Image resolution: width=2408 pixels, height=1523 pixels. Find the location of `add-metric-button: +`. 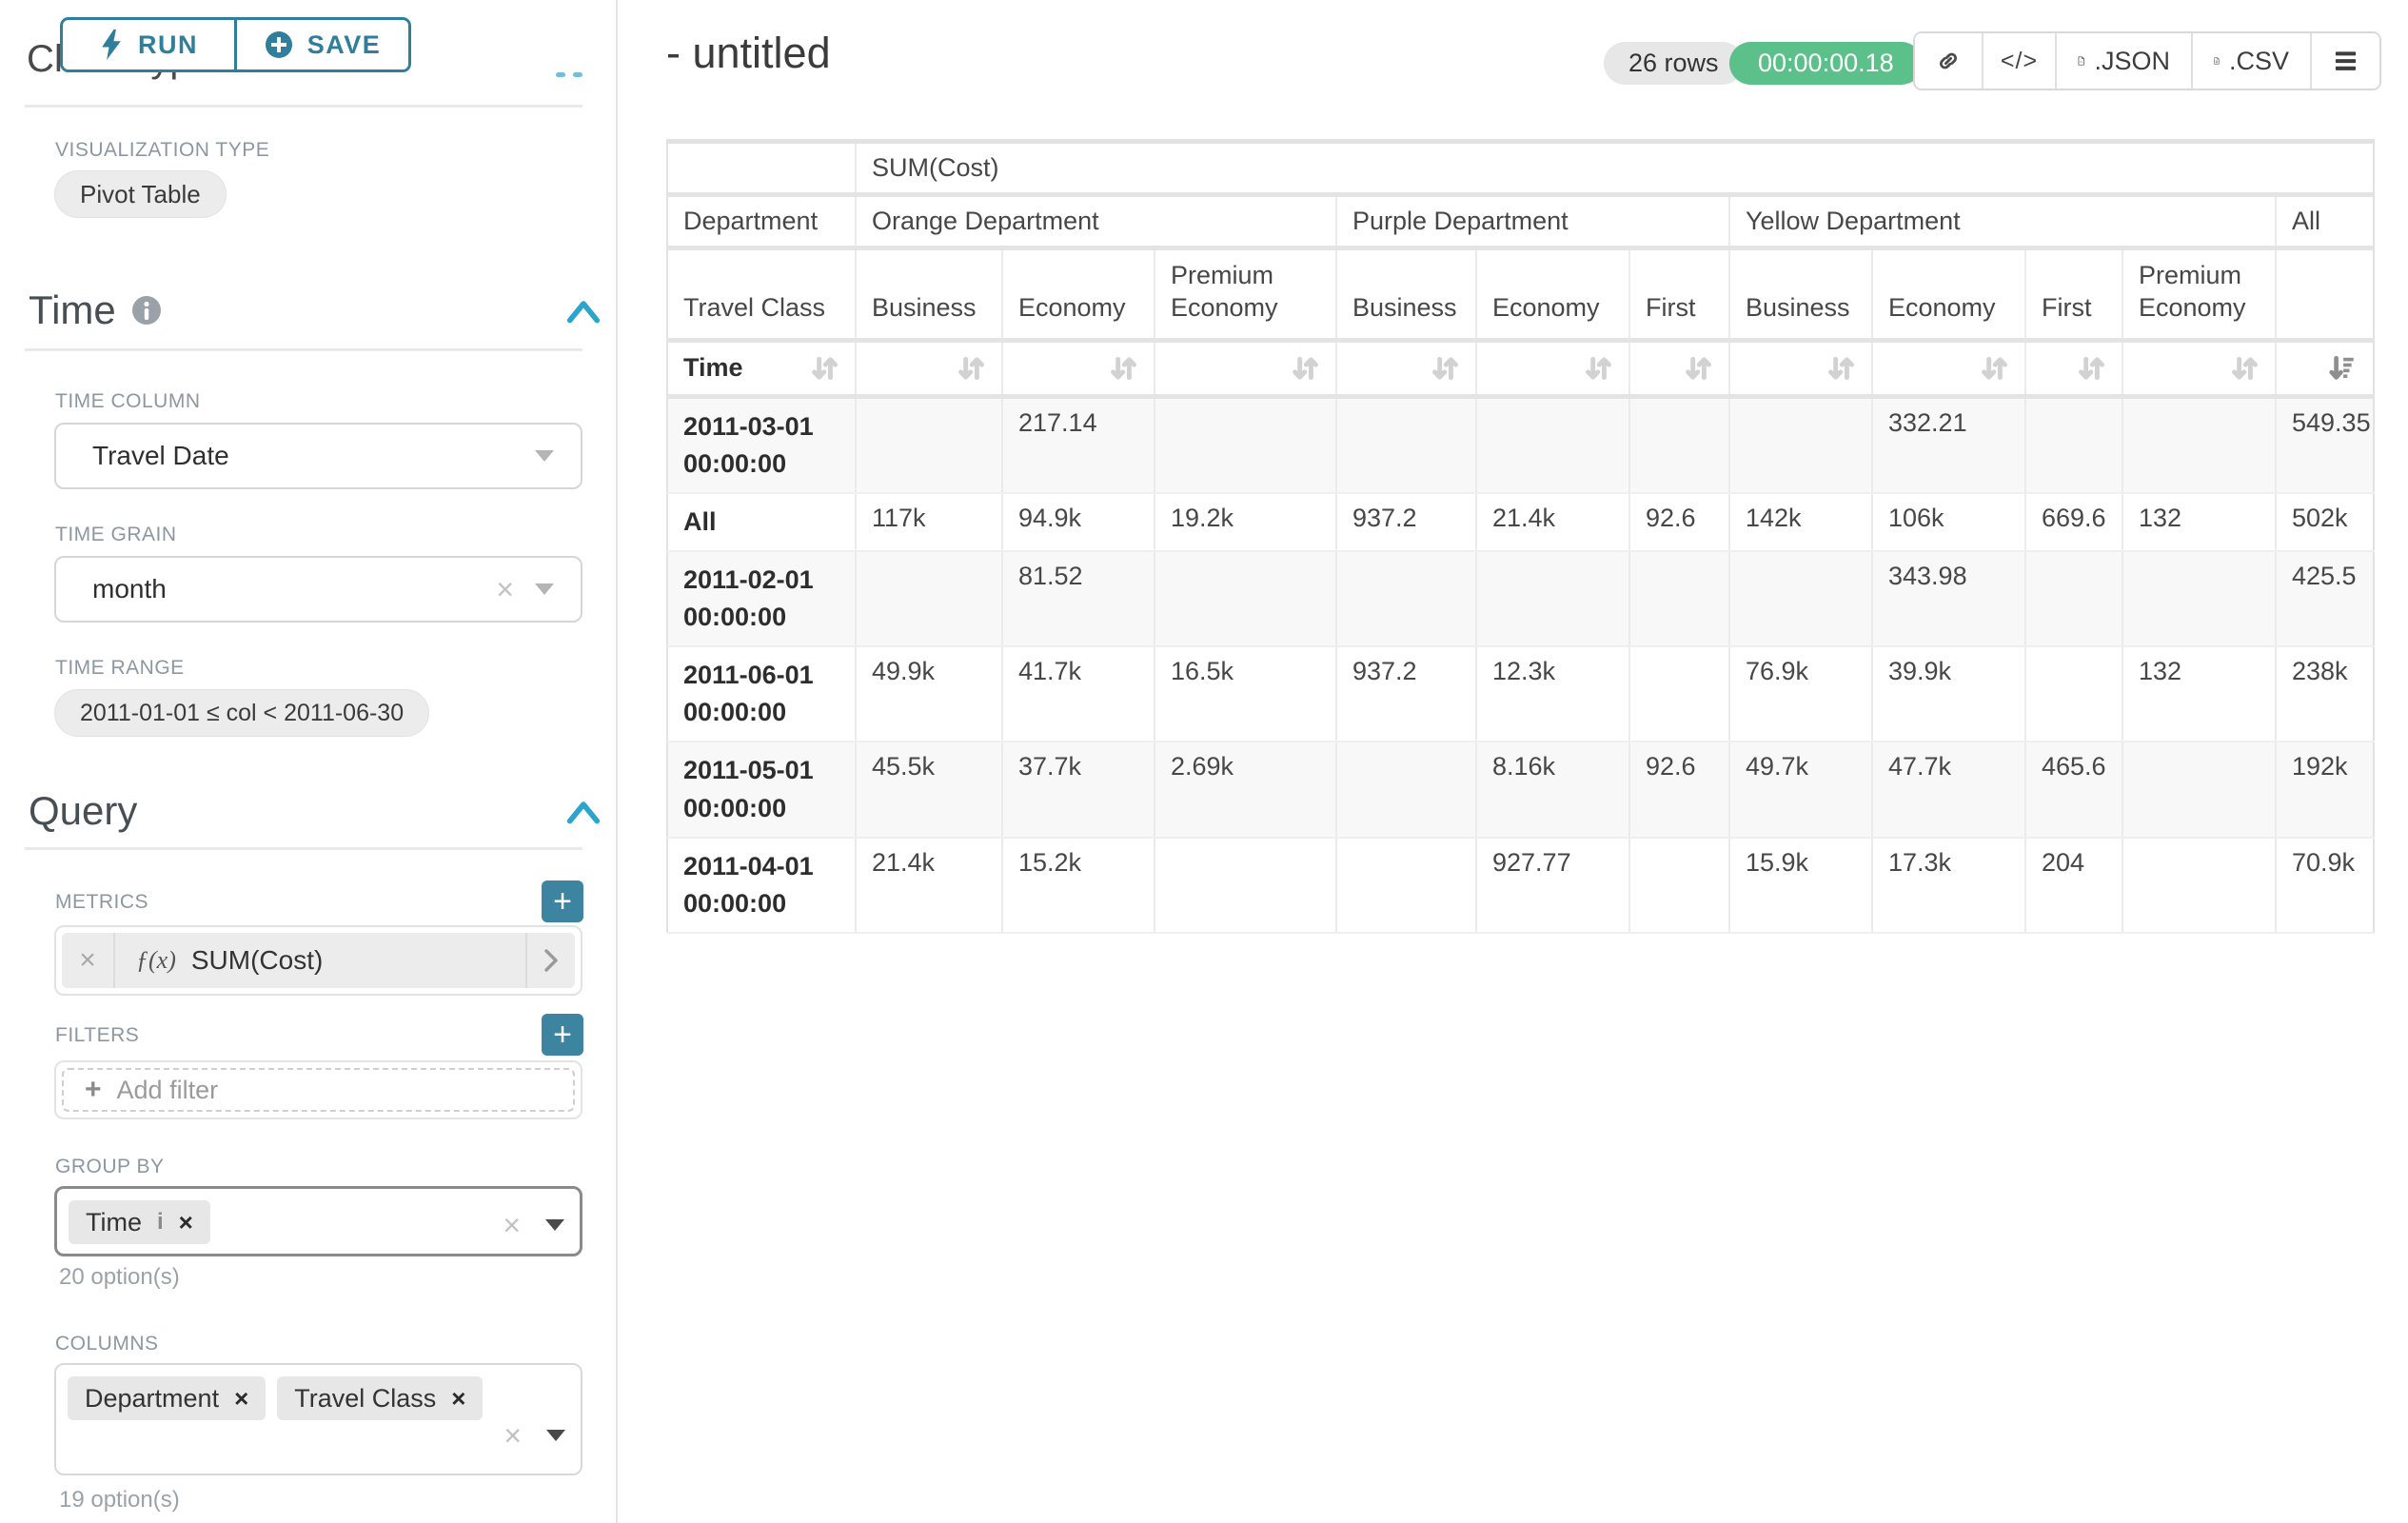

add-metric-button: + is located at coordinates (562, 901).